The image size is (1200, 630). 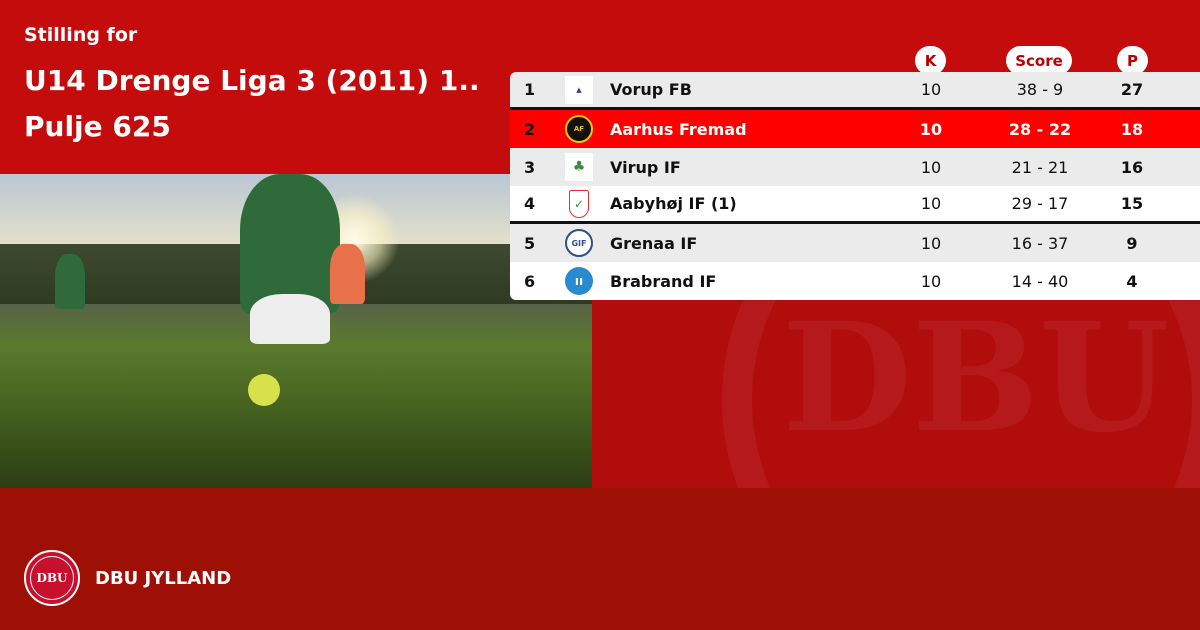 I want to click on title-line-1: U14 Drenge Liga 3 (2011) 1.., so click(x=252, y=80).